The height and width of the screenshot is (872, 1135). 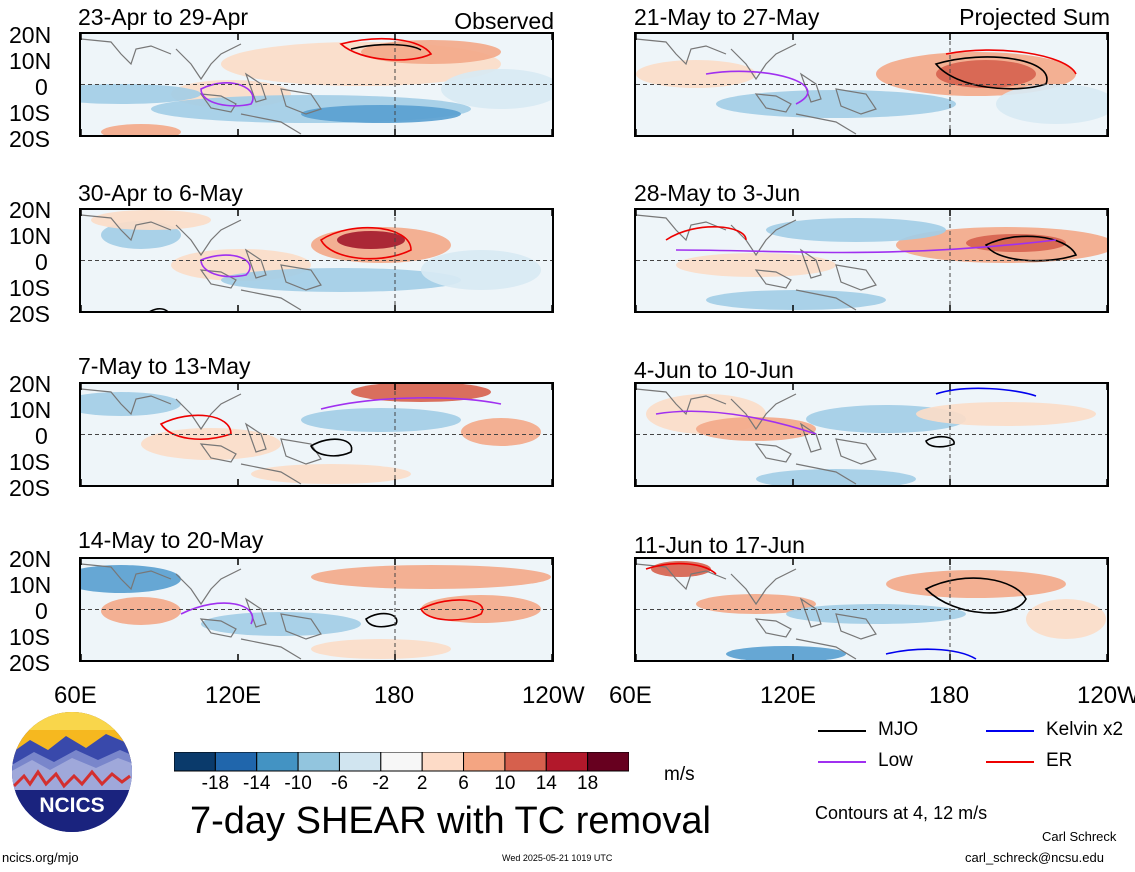 I want to click on observed-tag: Observed, so click(x=504, y=21).